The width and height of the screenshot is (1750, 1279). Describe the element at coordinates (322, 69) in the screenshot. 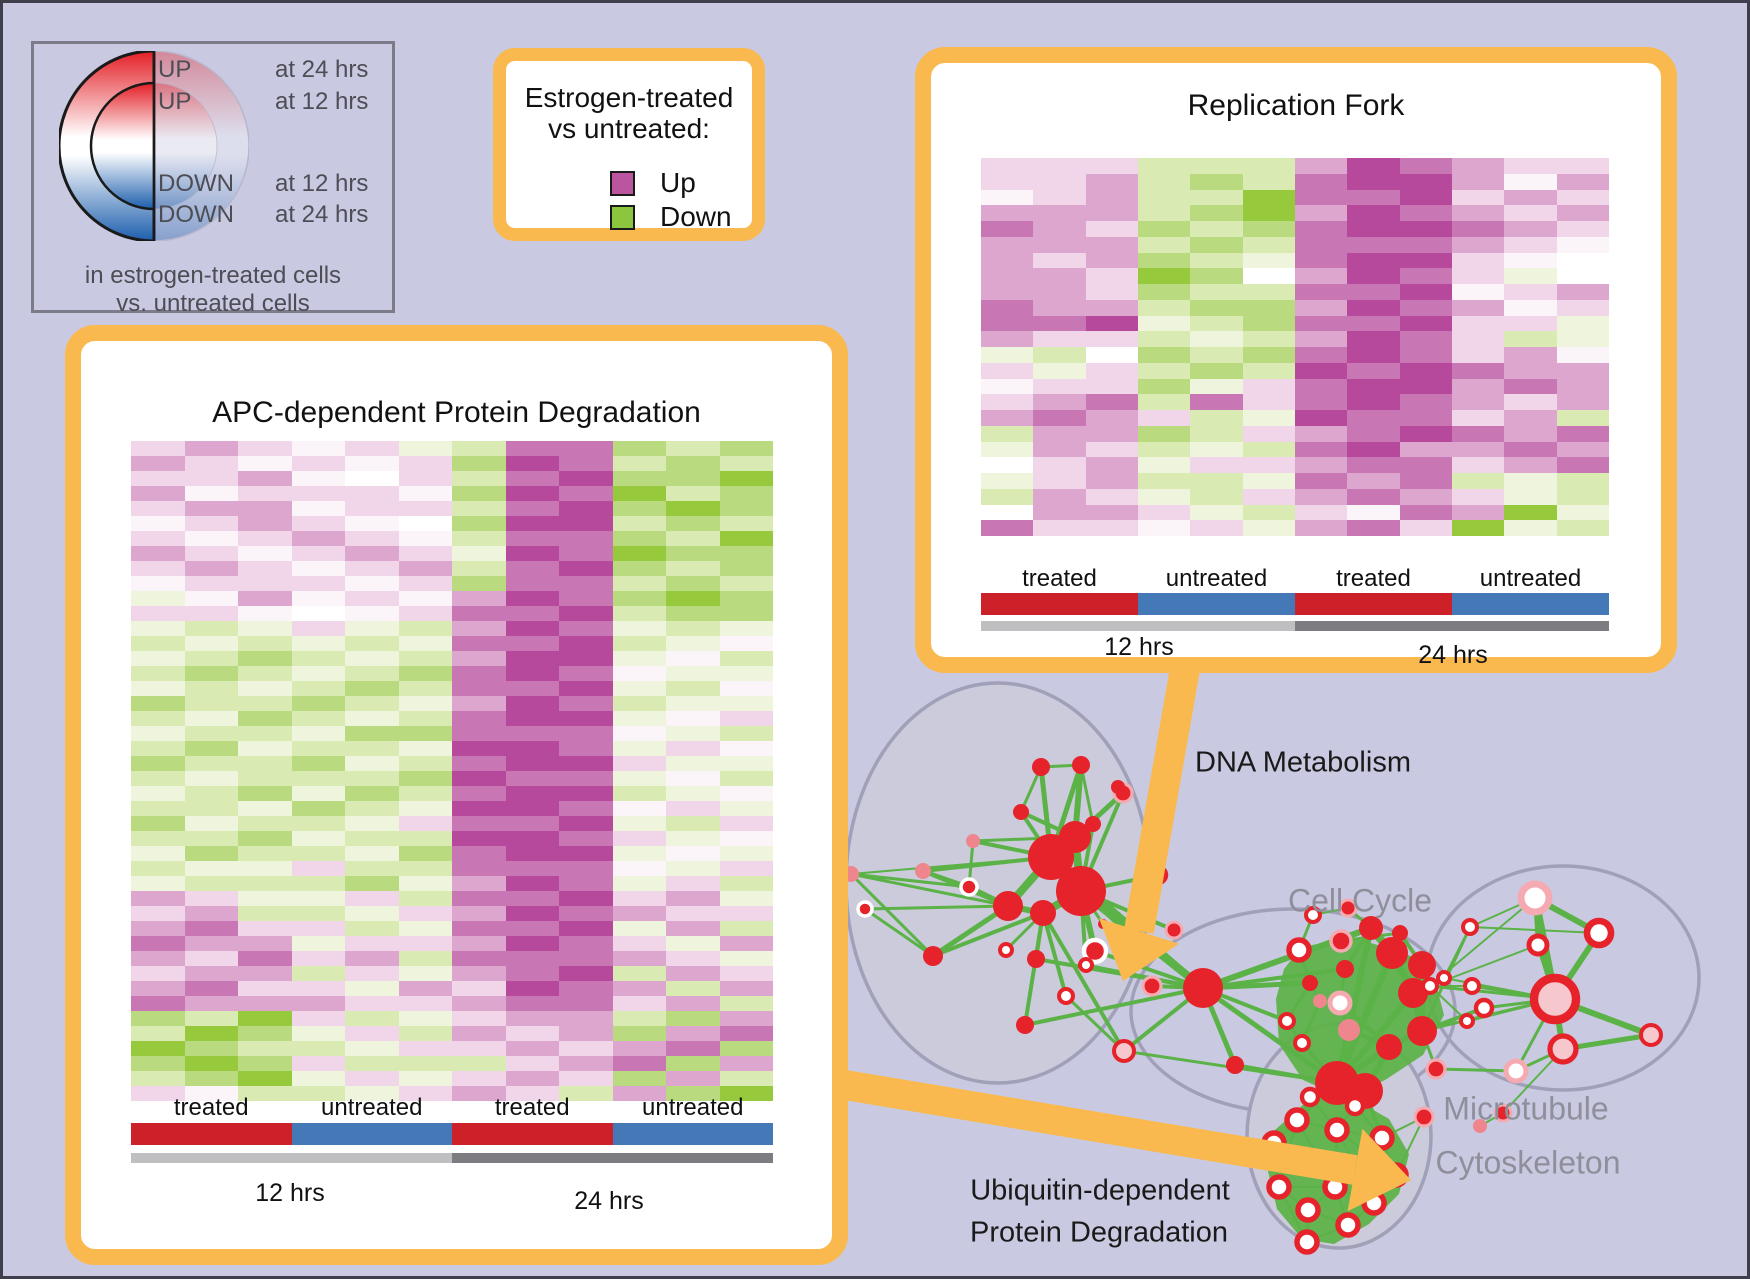

I see `legend-at-24: at 24 hrs` at that location.